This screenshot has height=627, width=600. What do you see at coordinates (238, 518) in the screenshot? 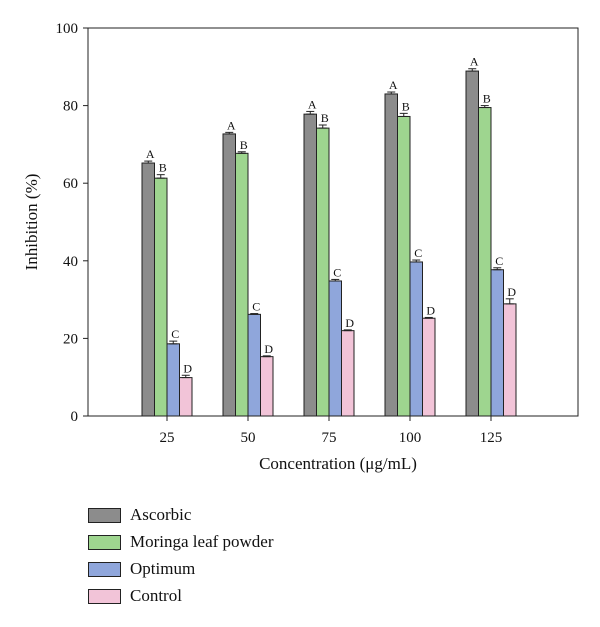
I see `legend-item-ascorbic: Ascorbic` at bounding box center [238, 518].